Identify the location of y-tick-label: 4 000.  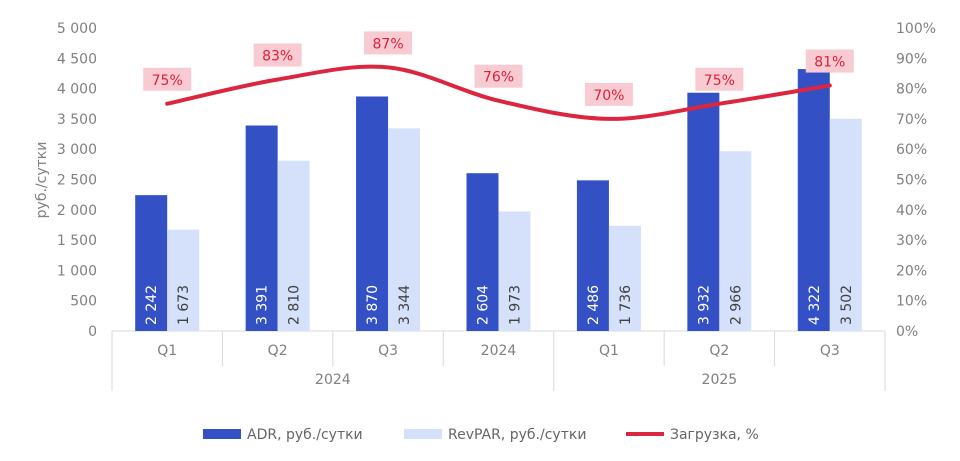
(77, 90).